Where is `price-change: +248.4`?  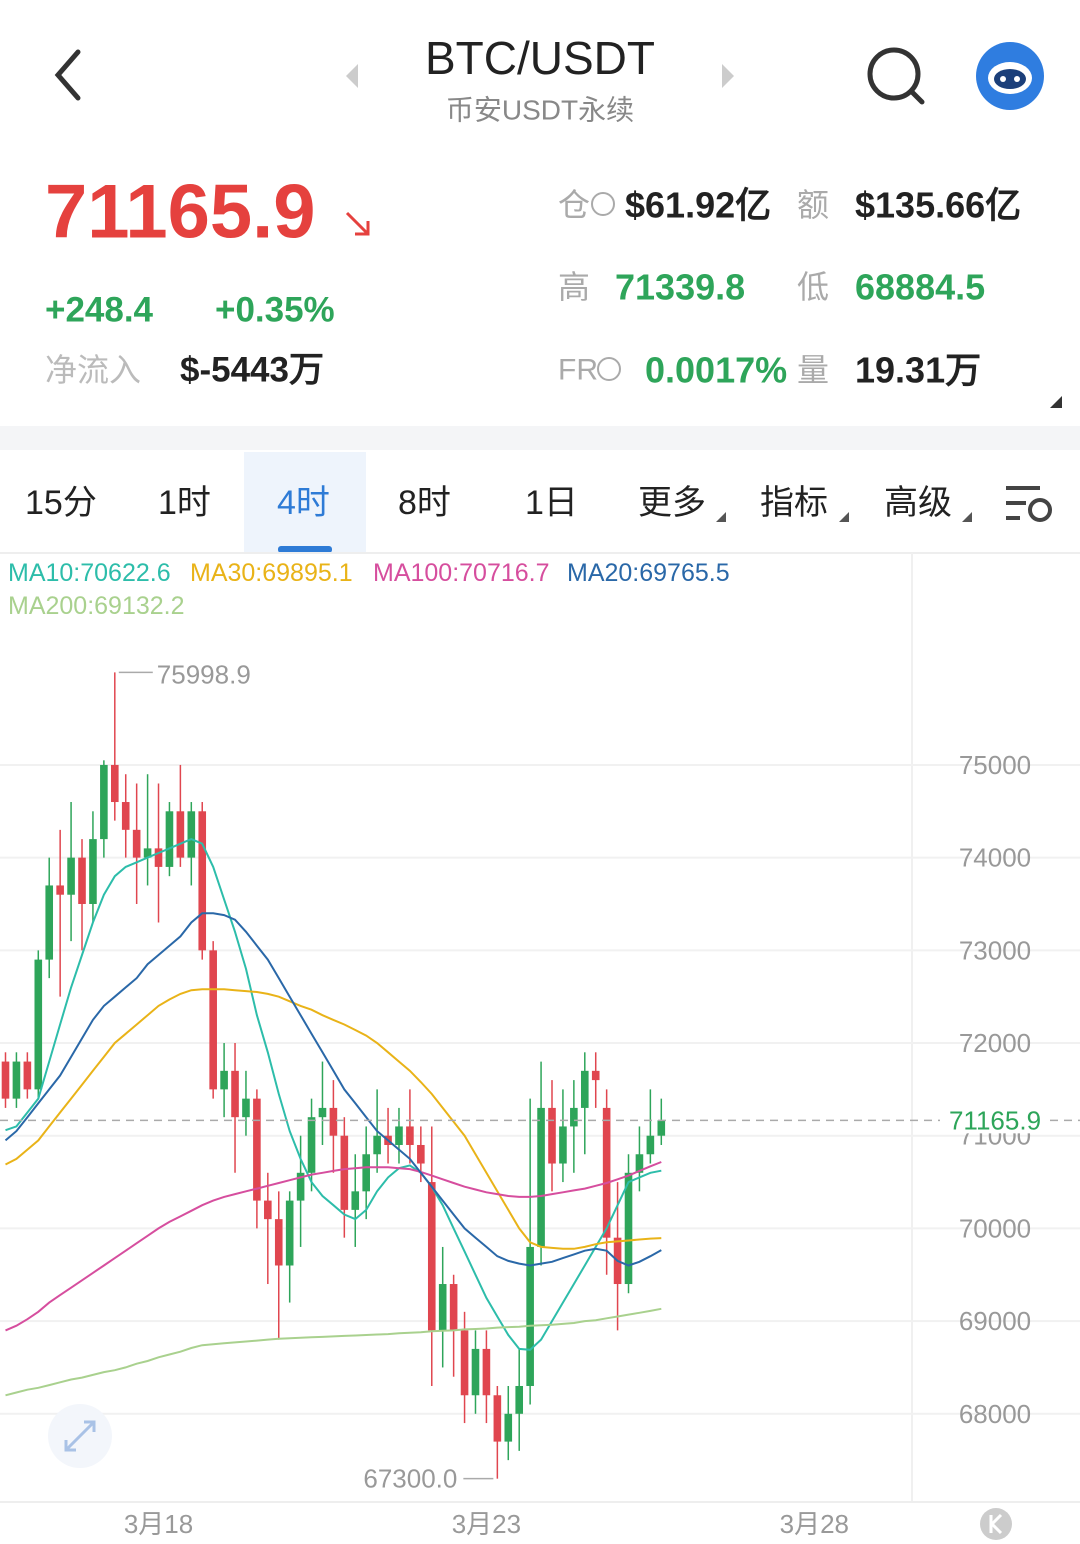 price-change: +248.4 is located at coordinates (99, 310).